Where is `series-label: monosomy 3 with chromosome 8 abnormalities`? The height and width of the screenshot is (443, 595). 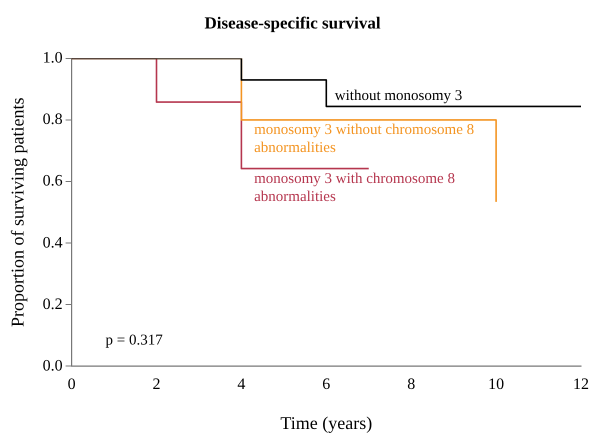
series-label: monosomy 3 with chromosome 8 abnormalities is located at coordinates (354, 188).